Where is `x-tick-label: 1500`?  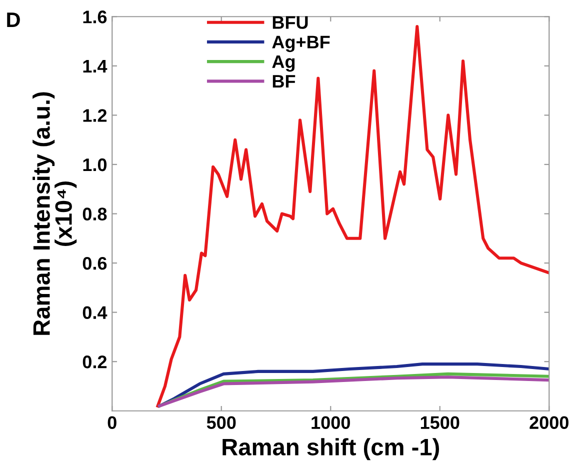
x-tick-label: 1500 is located at coordinates (440, 422).